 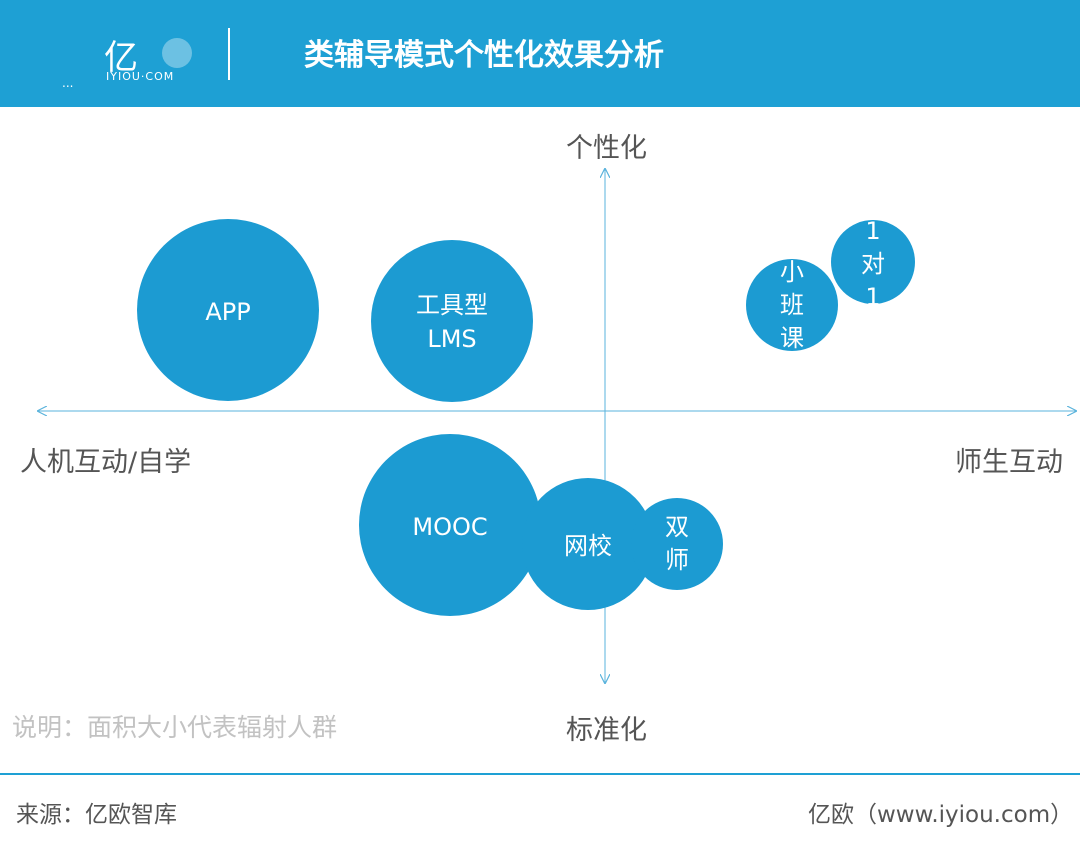 I want to click on axis-label-right: 师生互动, so click(x=1009, y=462).